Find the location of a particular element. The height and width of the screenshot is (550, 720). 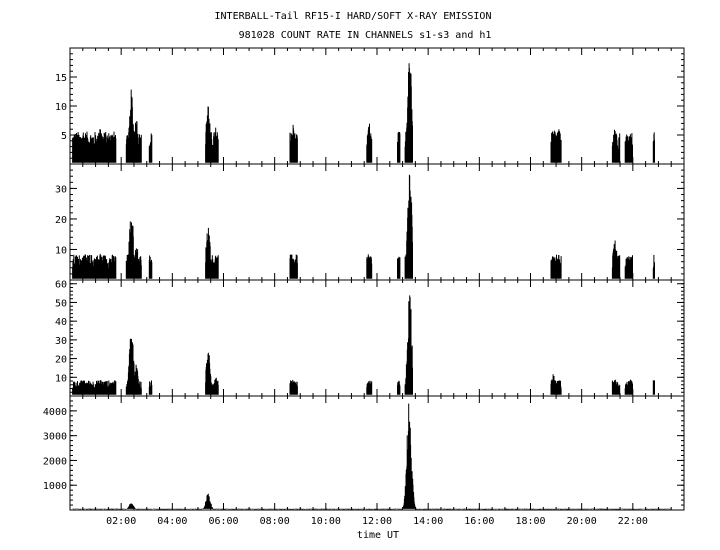

y-tick-label: 1000 is located at coordinates (55, 486).